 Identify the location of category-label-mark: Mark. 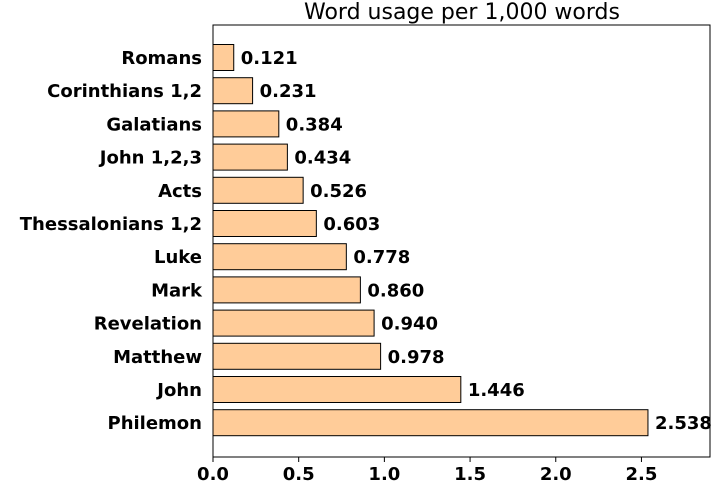
(177, 290).